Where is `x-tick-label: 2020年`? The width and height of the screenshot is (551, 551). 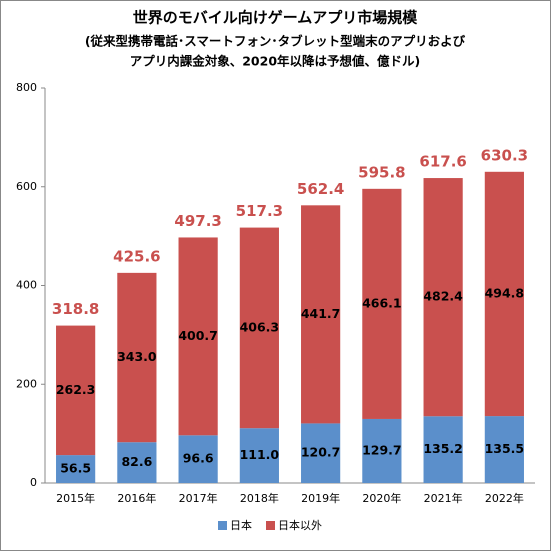
x-tick-label: 2020年 is located at coordinates (381, 498).